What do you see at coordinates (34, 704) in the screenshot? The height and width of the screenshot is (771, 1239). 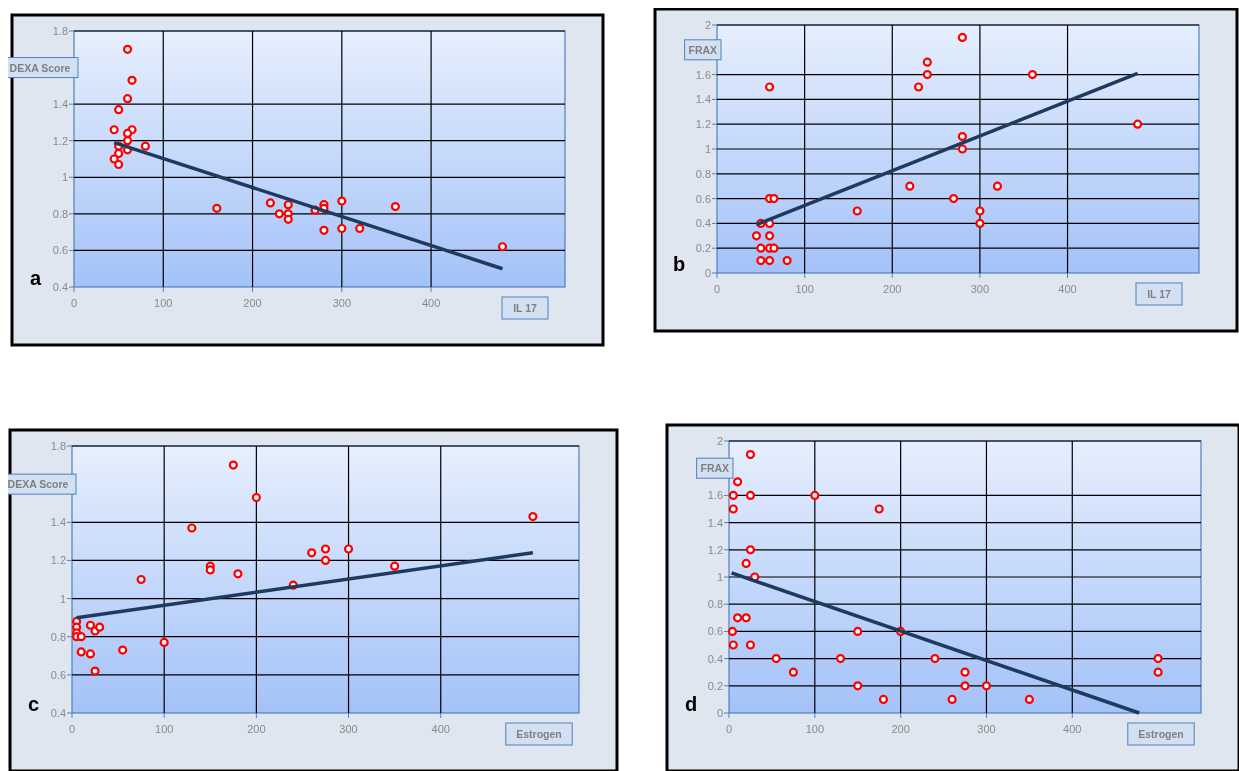 I see `text: c` at bounding box center [34, 704].